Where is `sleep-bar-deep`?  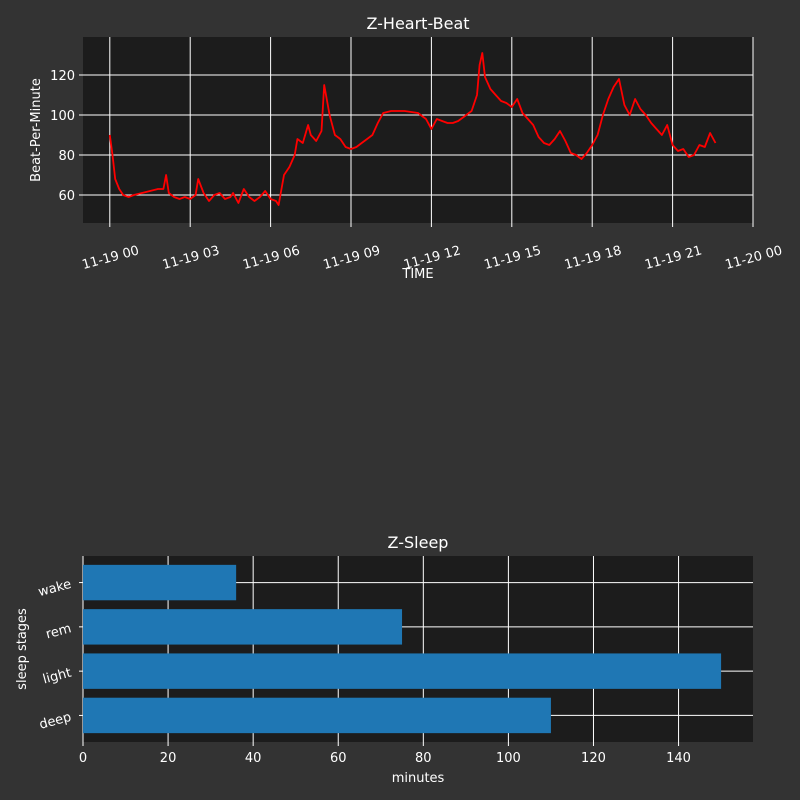 sleep-bar-deep is located at coordinates (317, 715).